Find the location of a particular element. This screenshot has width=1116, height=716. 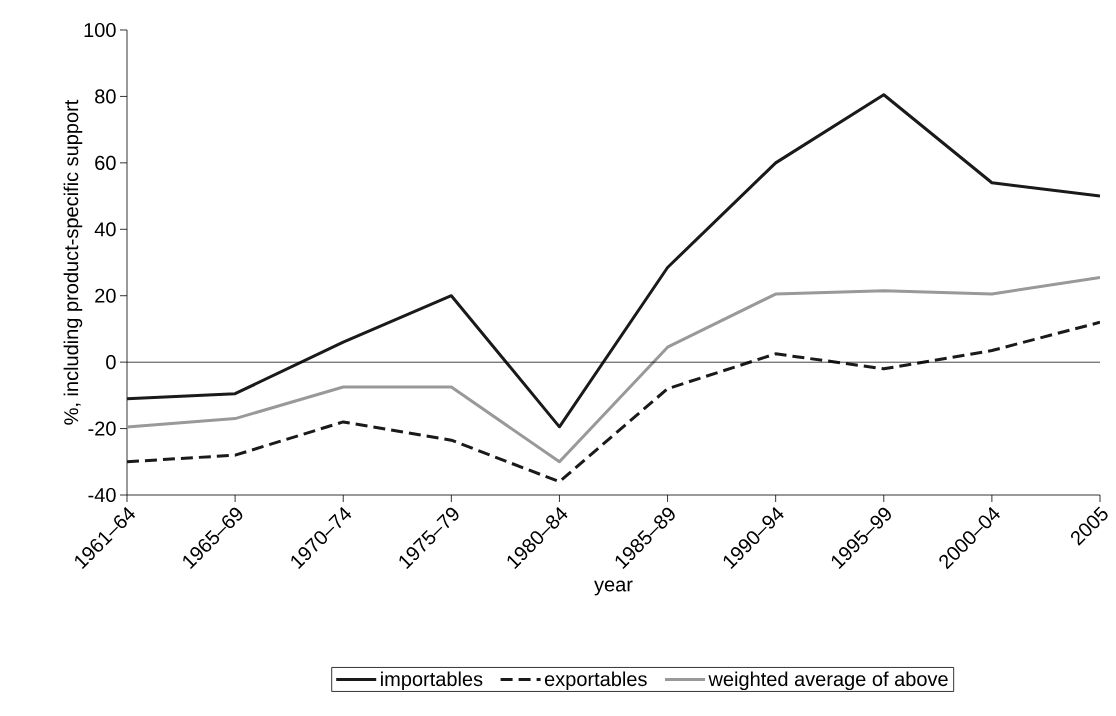

y-tick-label: 0 is located at coordinates (111, 362).